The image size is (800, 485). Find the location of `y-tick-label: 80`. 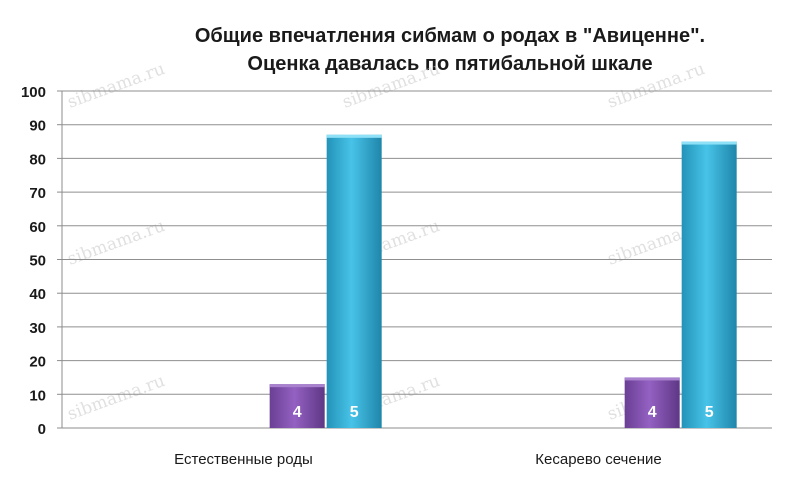

y-tick-label: 80 is located at coordinates (37, 159).